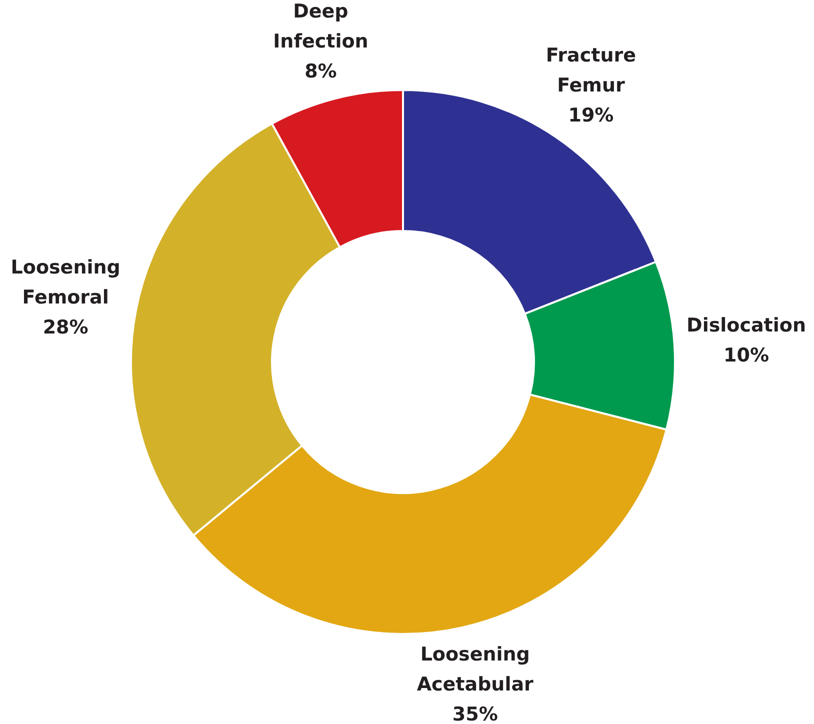  What do you see at coordinates (320, 71) in the screenshot?
I see `data-label: 8%` at bounding box center [320, 71].